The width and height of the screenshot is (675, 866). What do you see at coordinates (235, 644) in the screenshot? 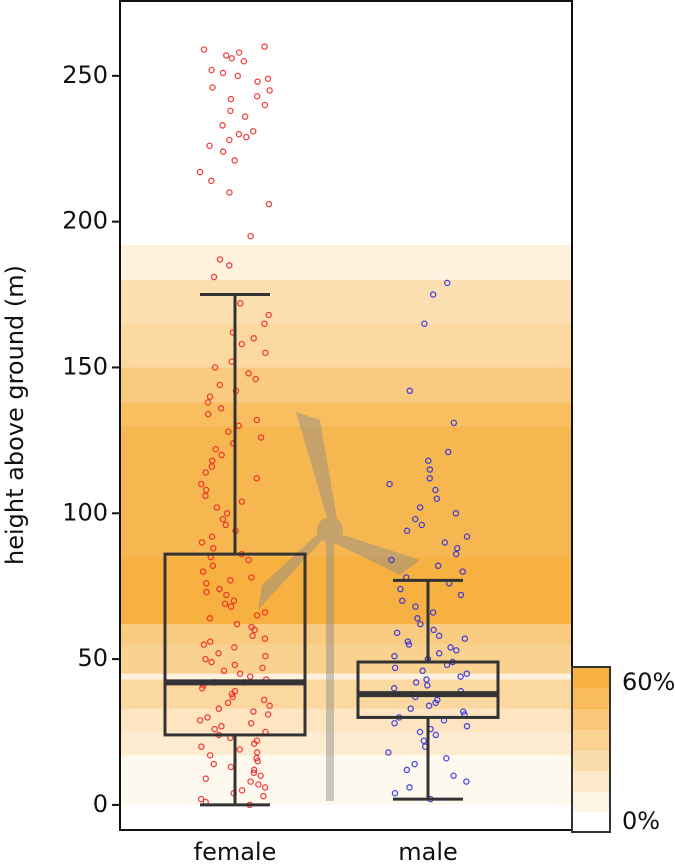
I see `box` at bounding box center [235, 644].